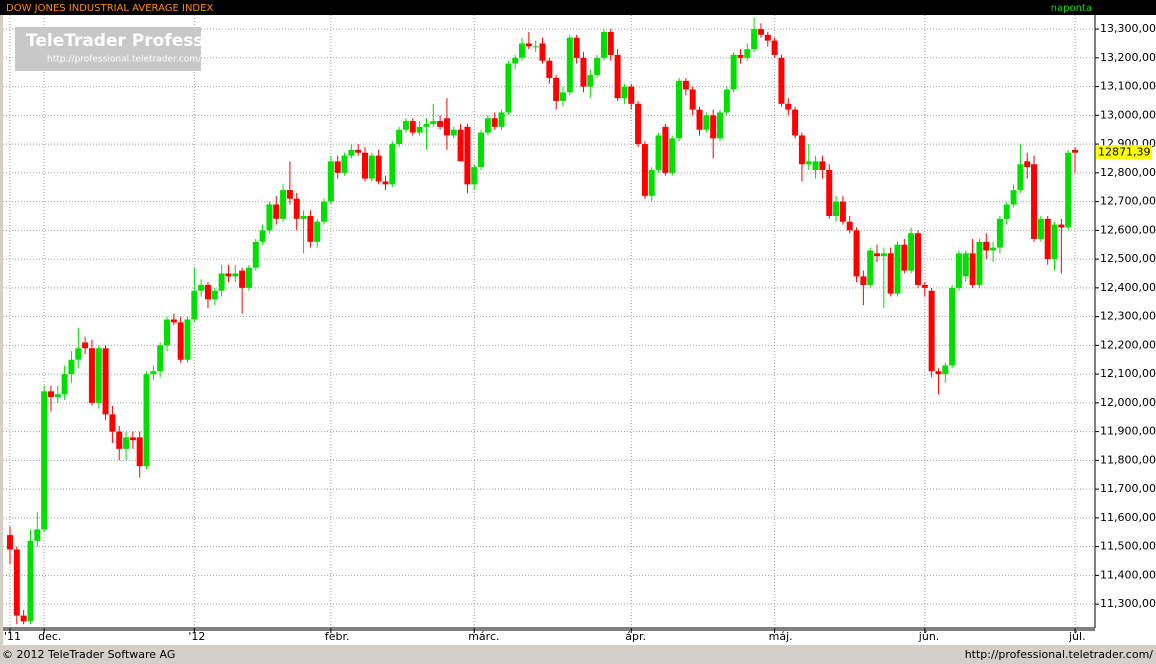 The height and width of the screenshot is (664, 1156). What do you see at coordinates (929, 636) in the screenshot?
I see `x-tick-label: jún.` at bounding box center [929, 636].